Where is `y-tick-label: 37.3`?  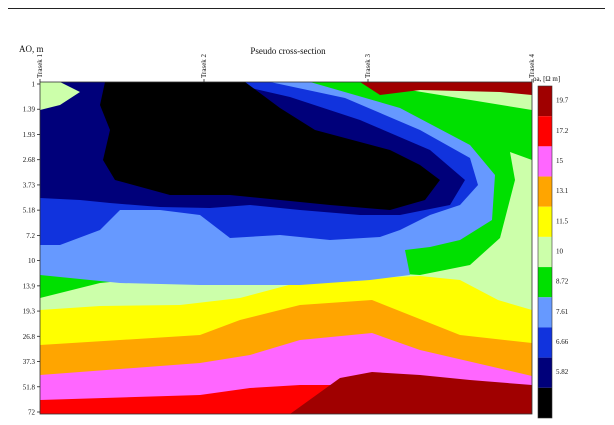 y-tick-label: 37.3 is located at coordinates (29, 362).